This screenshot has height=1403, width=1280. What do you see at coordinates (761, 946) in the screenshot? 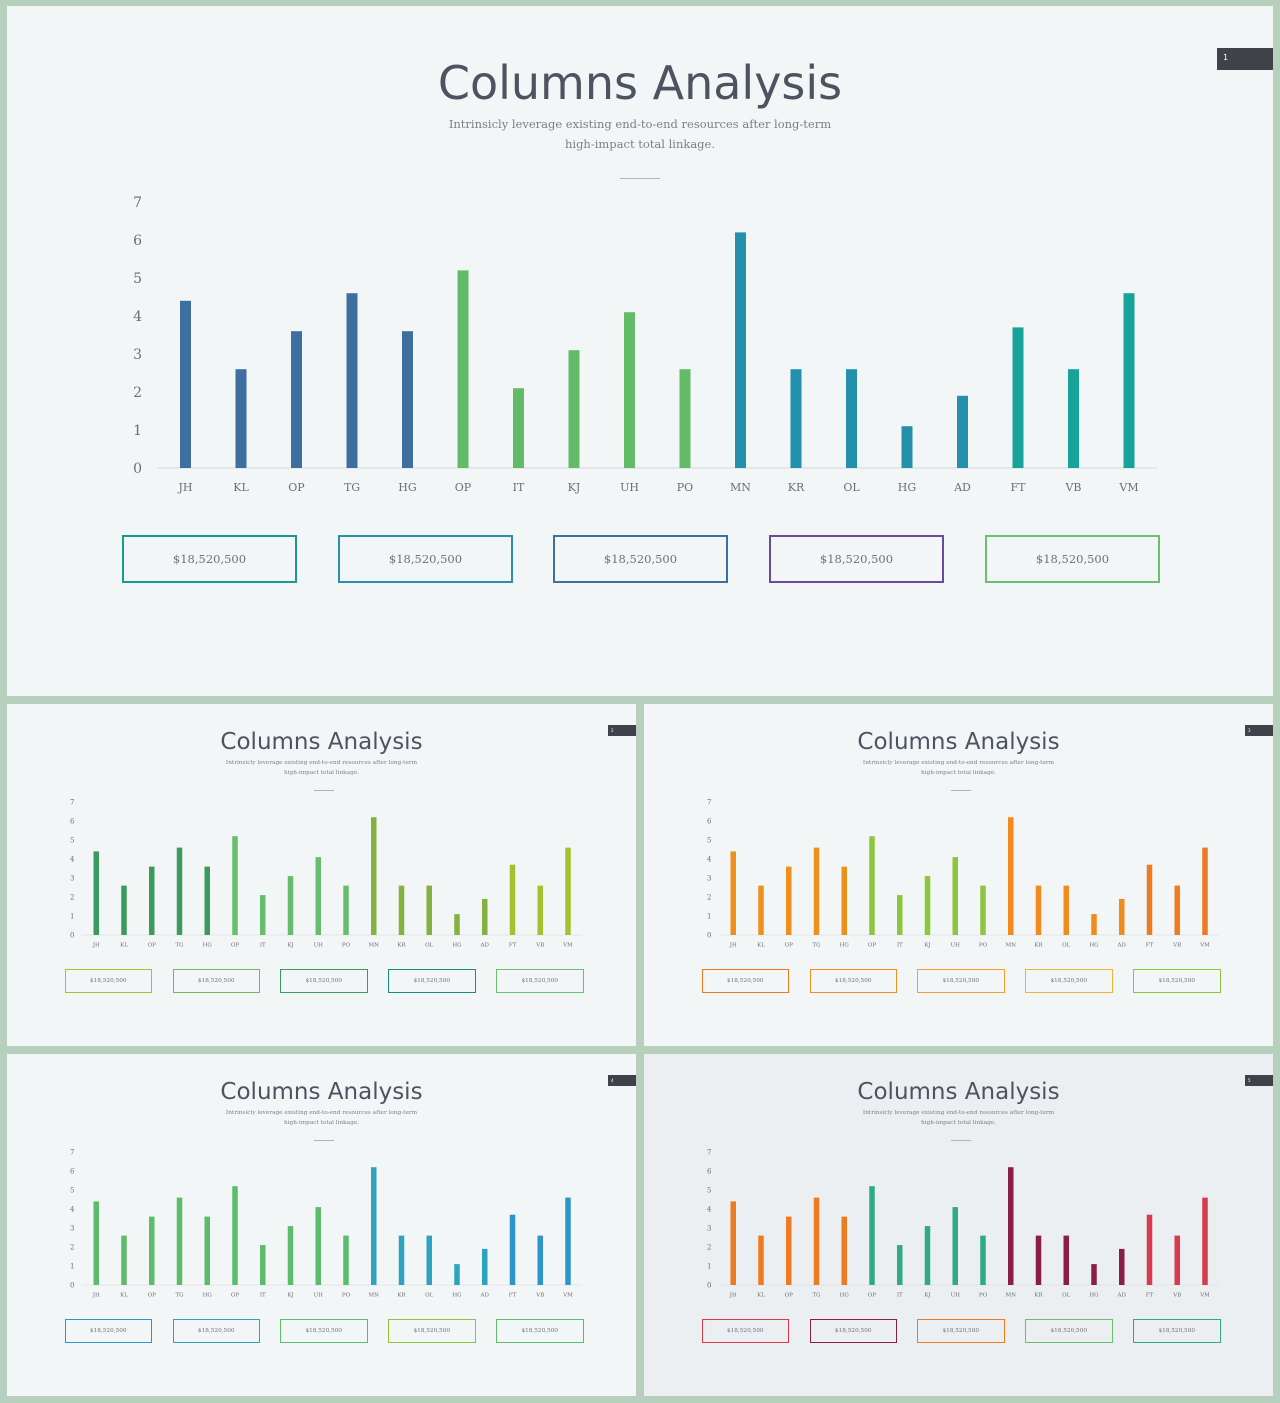
I see `x-tick-label: KL` at bounding box center [761, 946].